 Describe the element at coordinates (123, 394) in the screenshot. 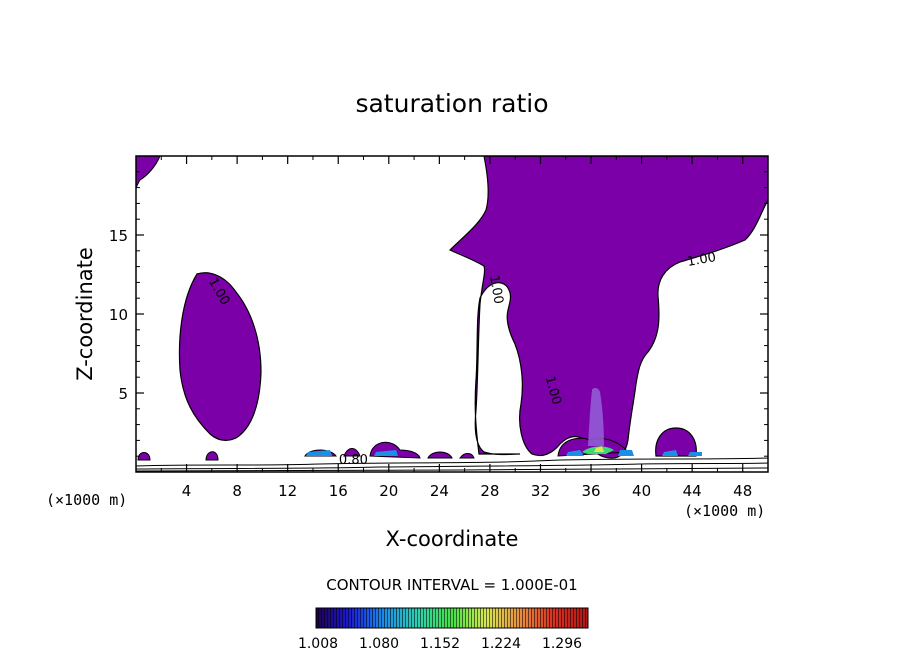

I see `y-tick-label: 5` at that location.